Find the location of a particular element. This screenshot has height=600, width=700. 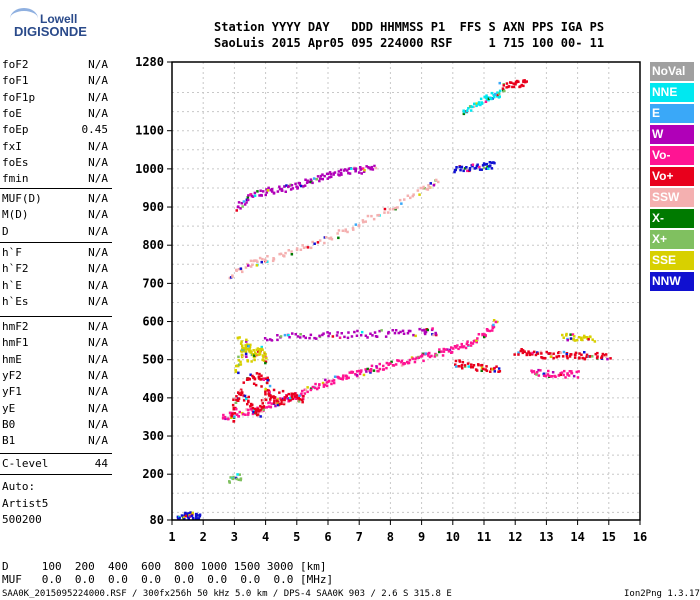

x-tick-label: 9 is located at coordinates (421, 537).